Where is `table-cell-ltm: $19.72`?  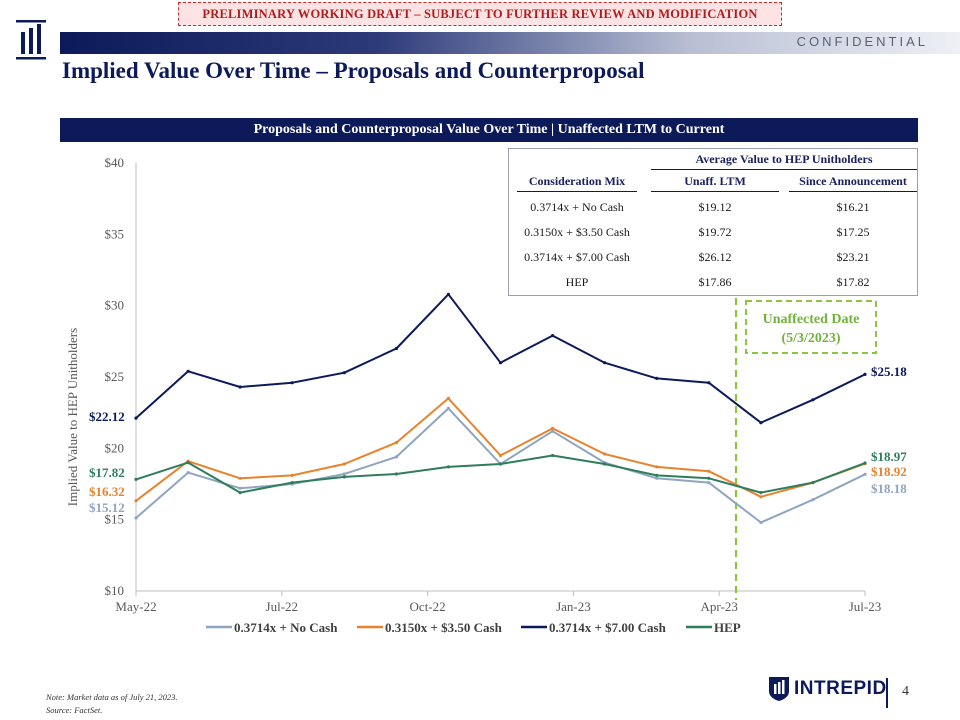 table-cell-ltm: $19.72 is located at coordinates (715, 232).